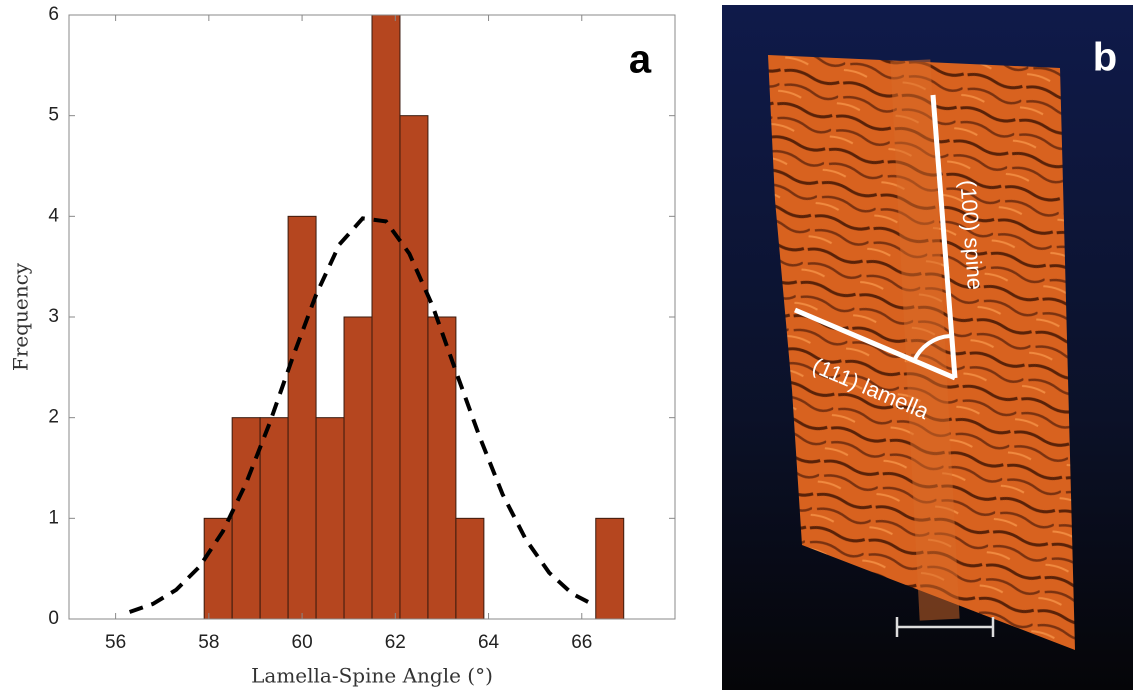  Describe the element at coordinates (53, 517) in the screenshot. I see `y-tick-label: 1` at that location.